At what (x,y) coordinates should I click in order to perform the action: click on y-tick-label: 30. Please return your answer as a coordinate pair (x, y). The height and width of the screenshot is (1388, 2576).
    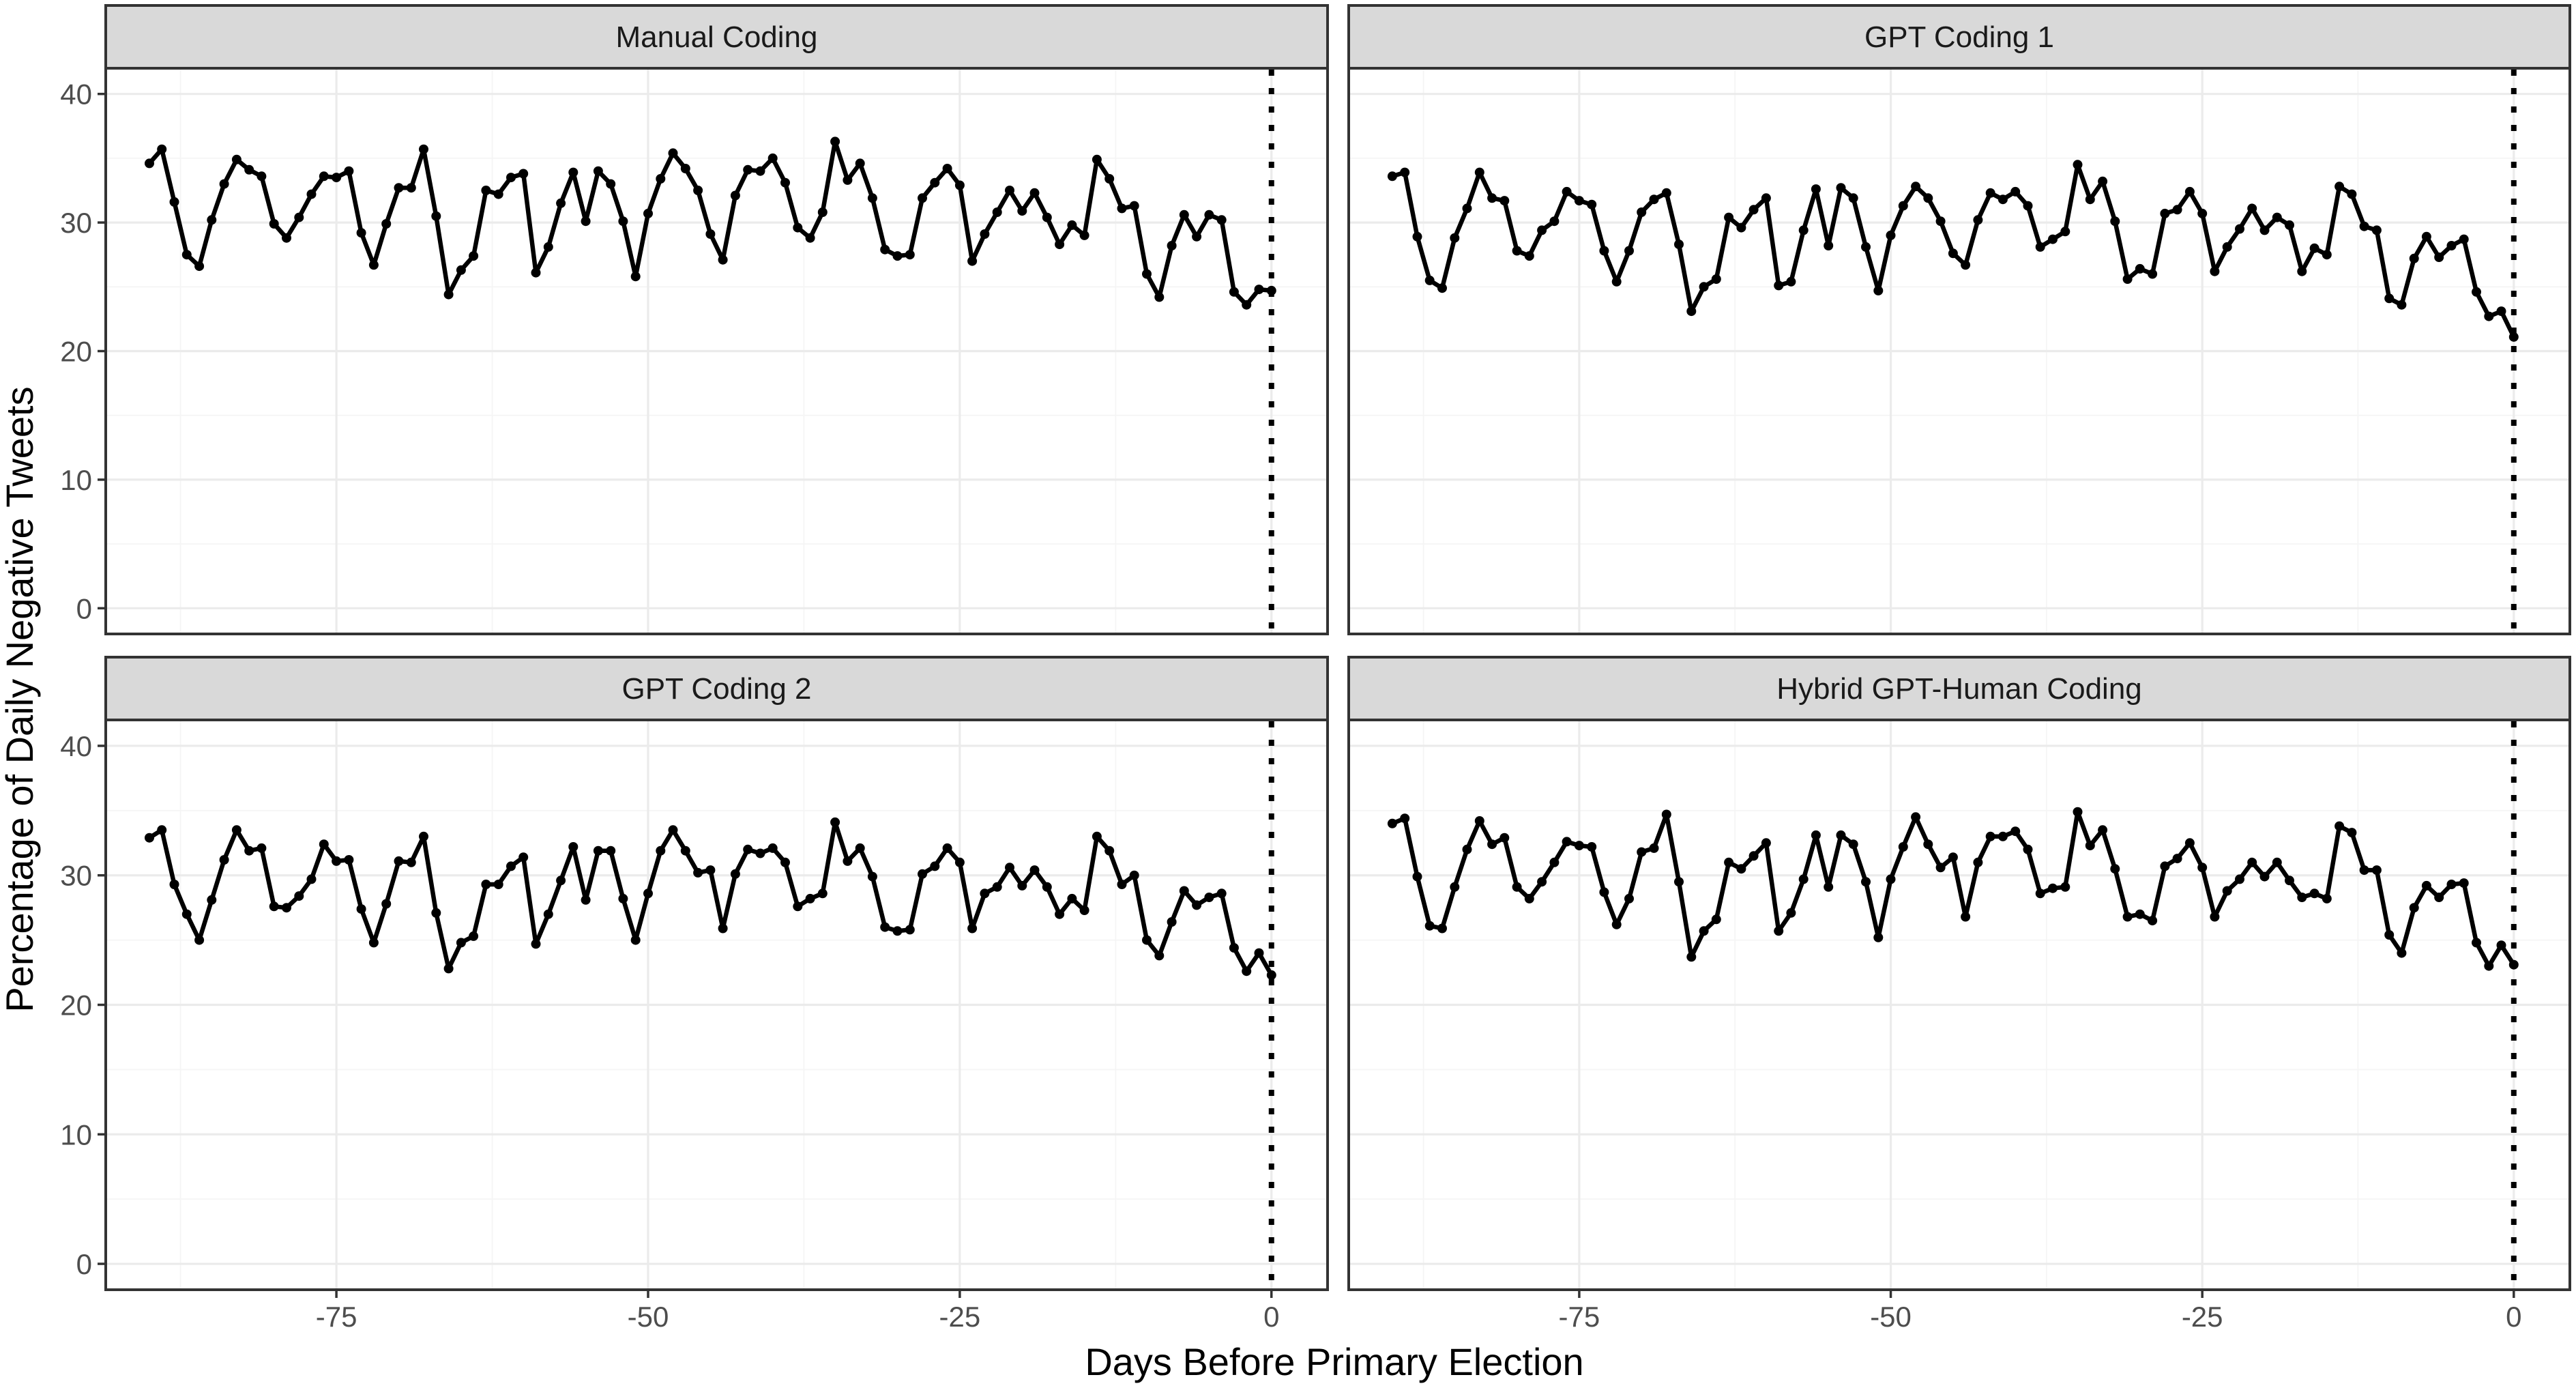
    Looking at the image, I should click on (76, 223).